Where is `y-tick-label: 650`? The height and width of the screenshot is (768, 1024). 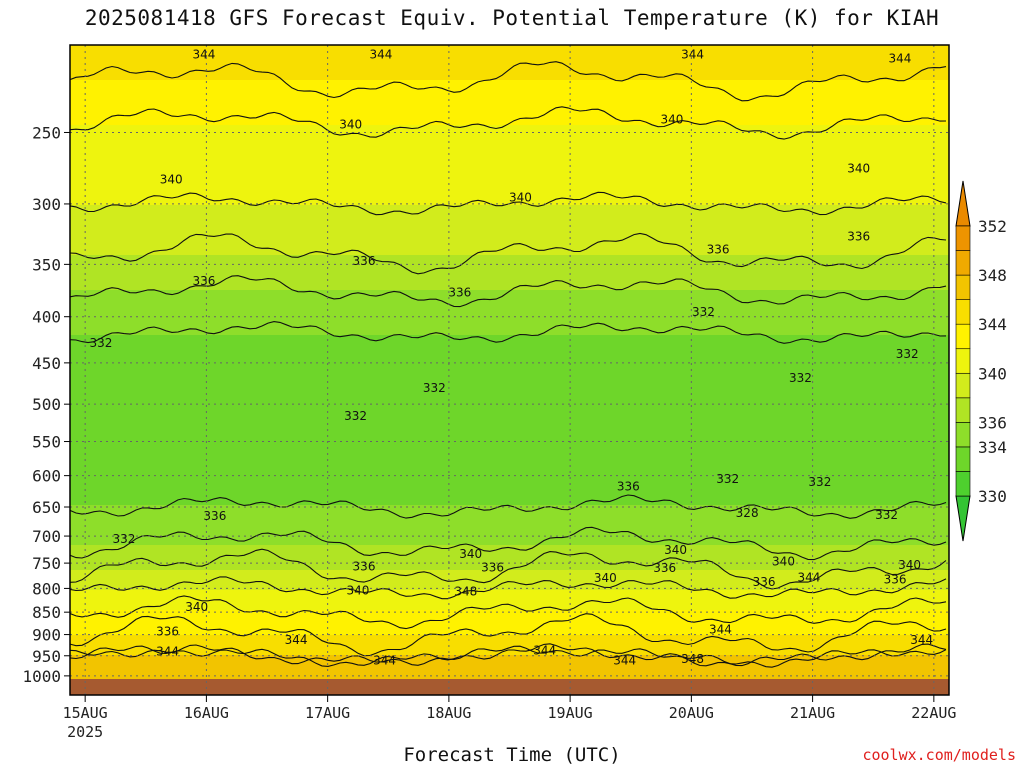 y-tick-label: 650 is located at coordinates (46, 507).